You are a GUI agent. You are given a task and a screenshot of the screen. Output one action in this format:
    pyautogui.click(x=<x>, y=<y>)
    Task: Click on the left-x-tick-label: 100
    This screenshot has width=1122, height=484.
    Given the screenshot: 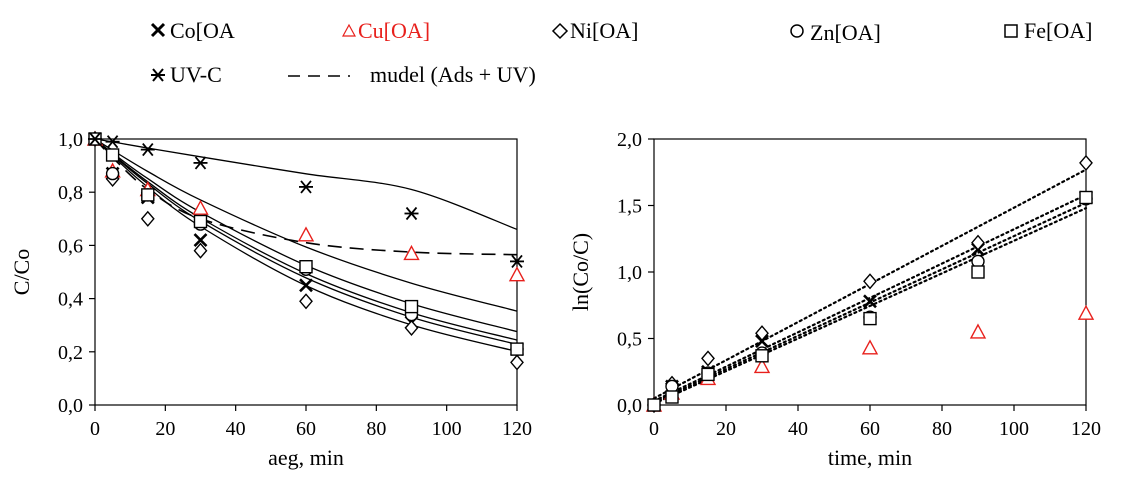 What is the action you would take?
    pyautogui.click(x=447, y=429)
    